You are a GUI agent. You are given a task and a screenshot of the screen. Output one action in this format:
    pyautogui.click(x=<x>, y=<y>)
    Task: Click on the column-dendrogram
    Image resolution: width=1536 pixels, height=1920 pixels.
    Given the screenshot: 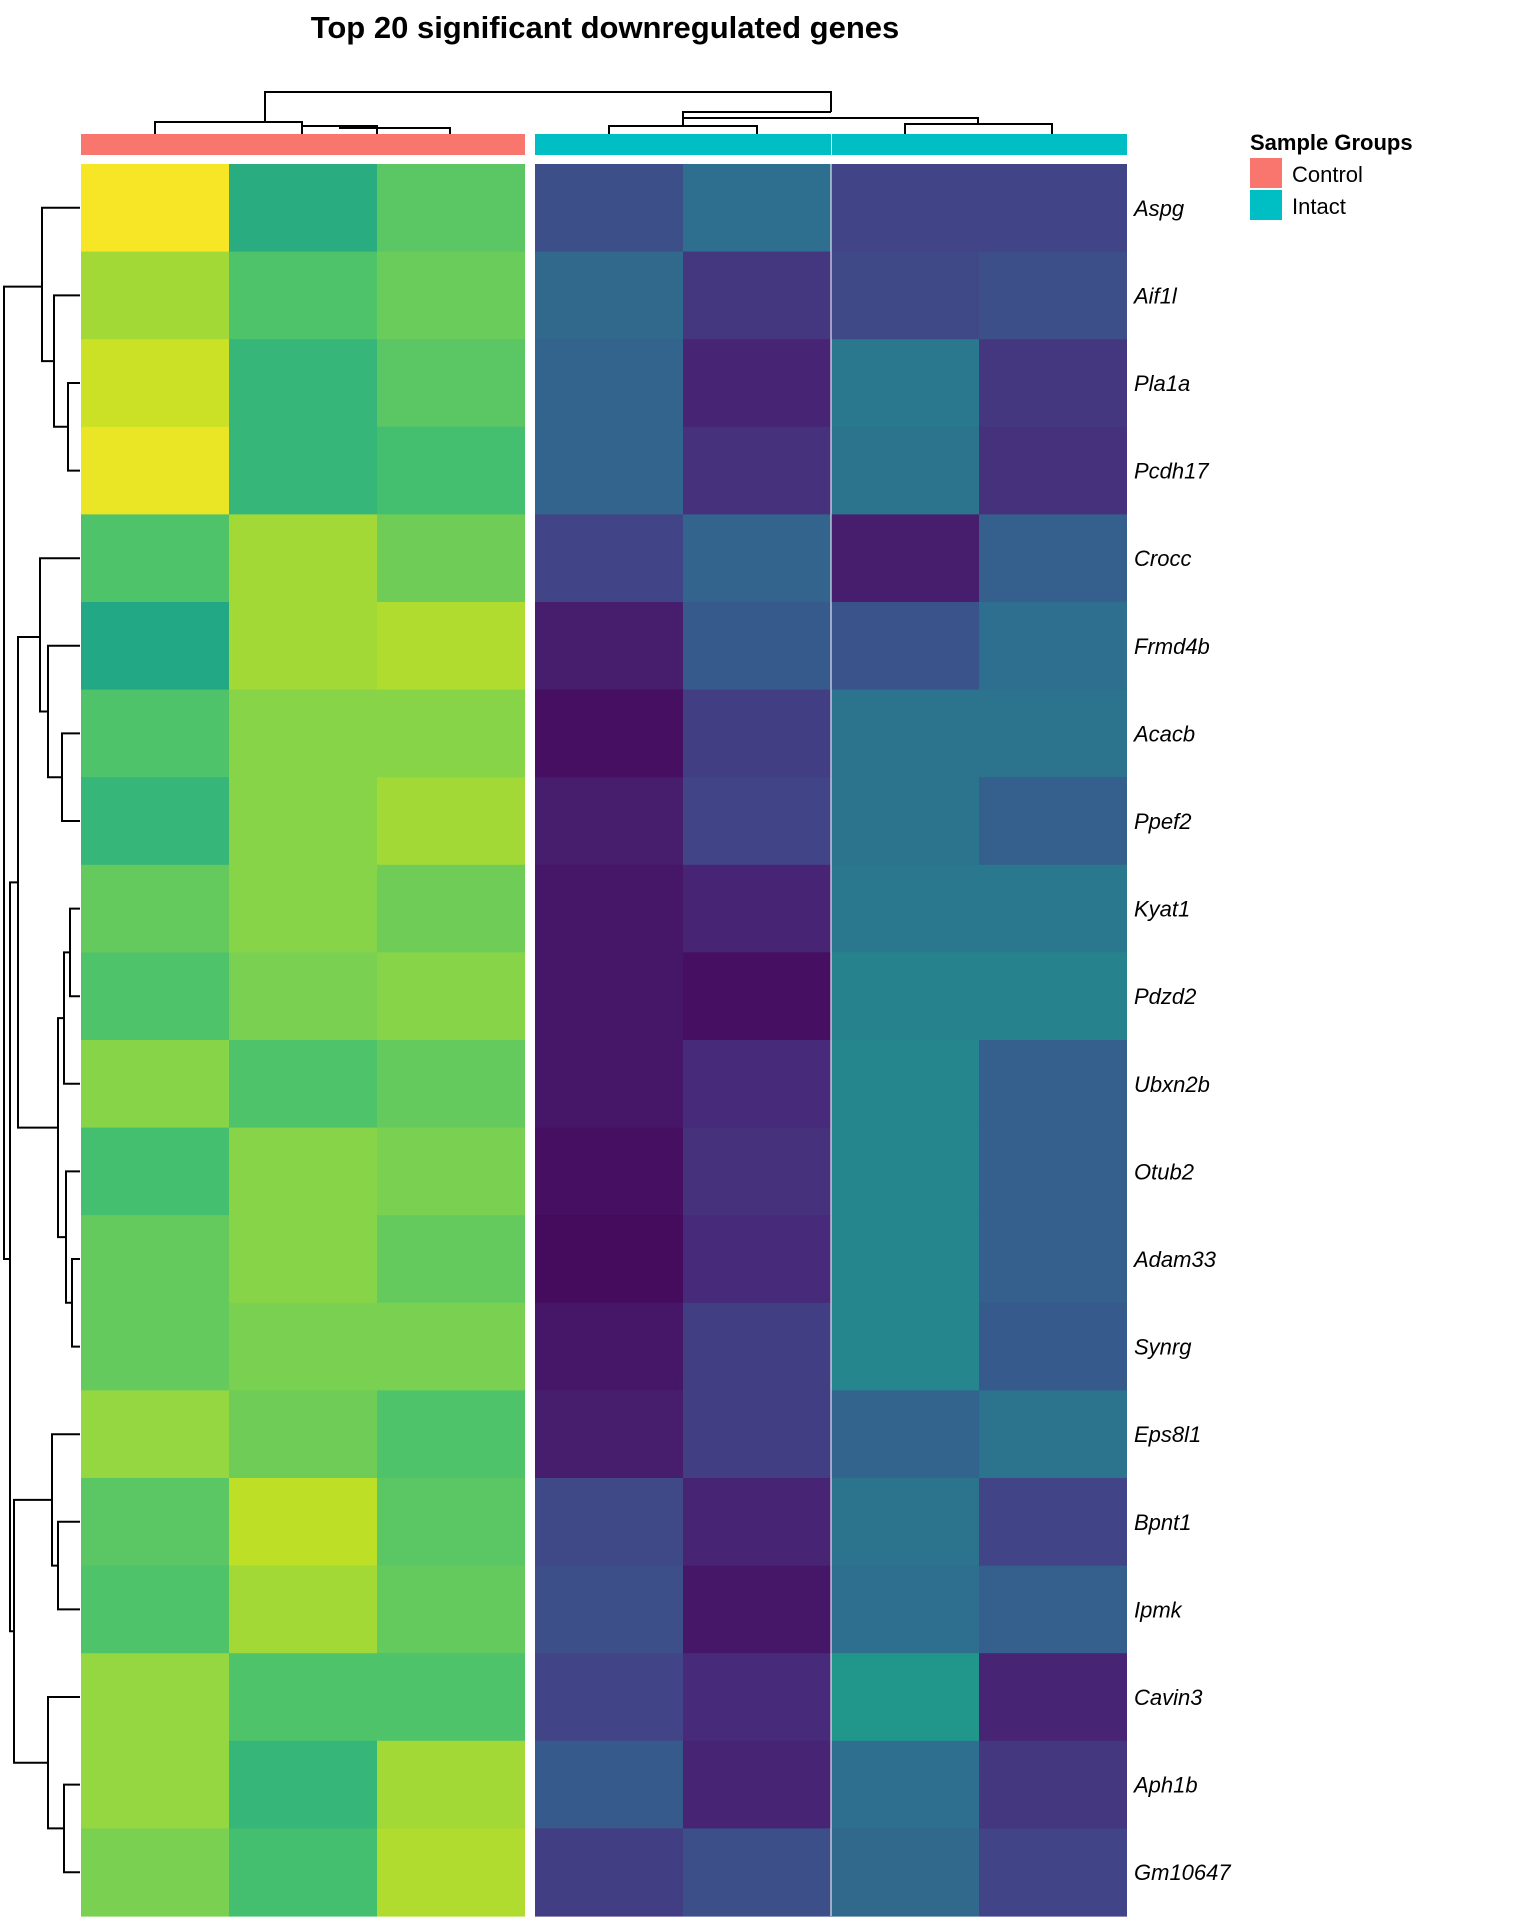 What is the action you would take?
    pyautogui.click(x=603, y=112)
    